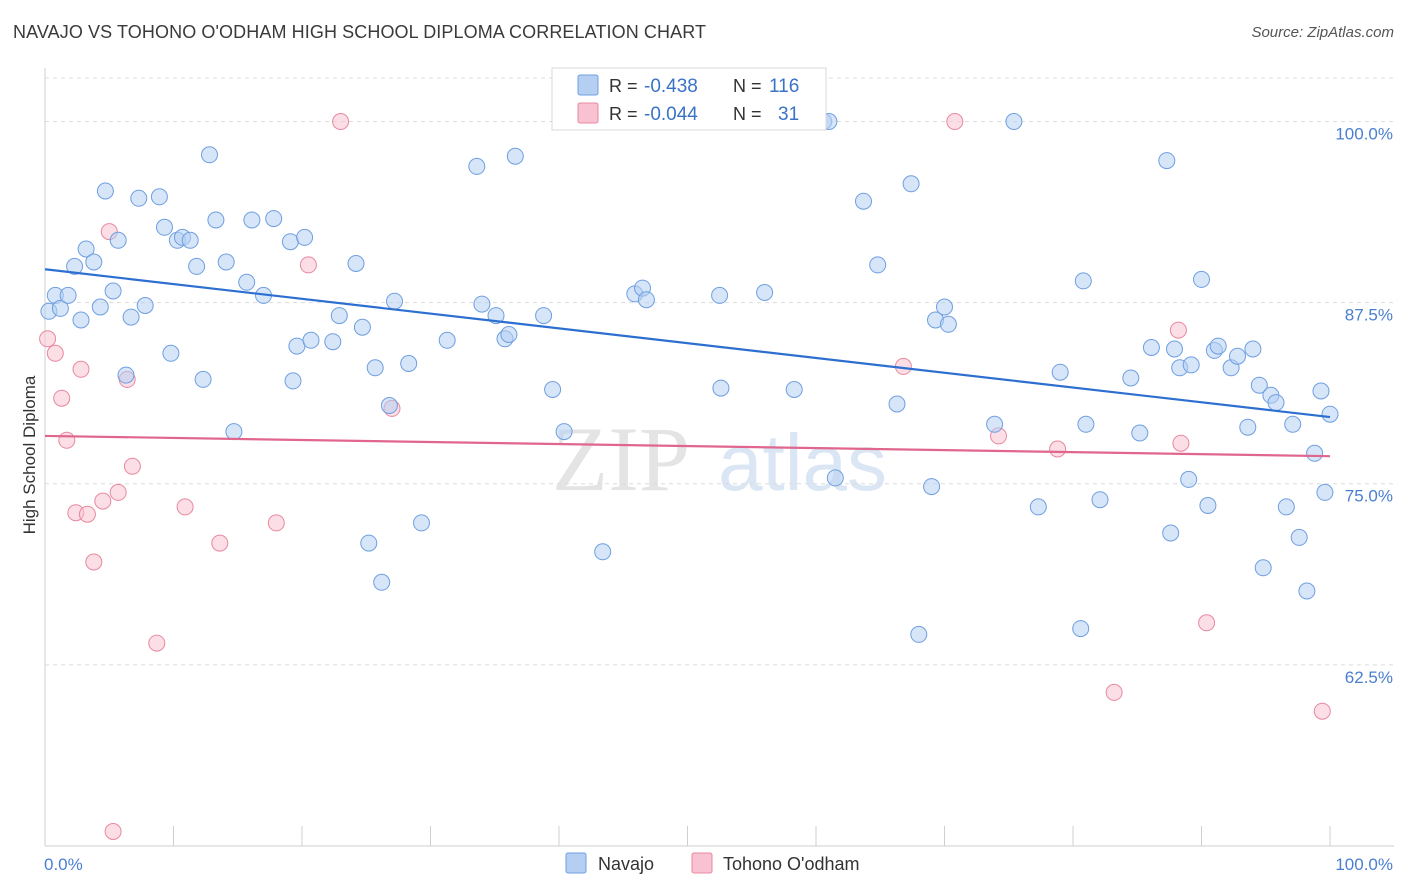 The height and width of the screenshot is (892, 1406). Describe the element at coordinates (687, 836) in the screenshot. I see `x-axis-ticks` at that location.